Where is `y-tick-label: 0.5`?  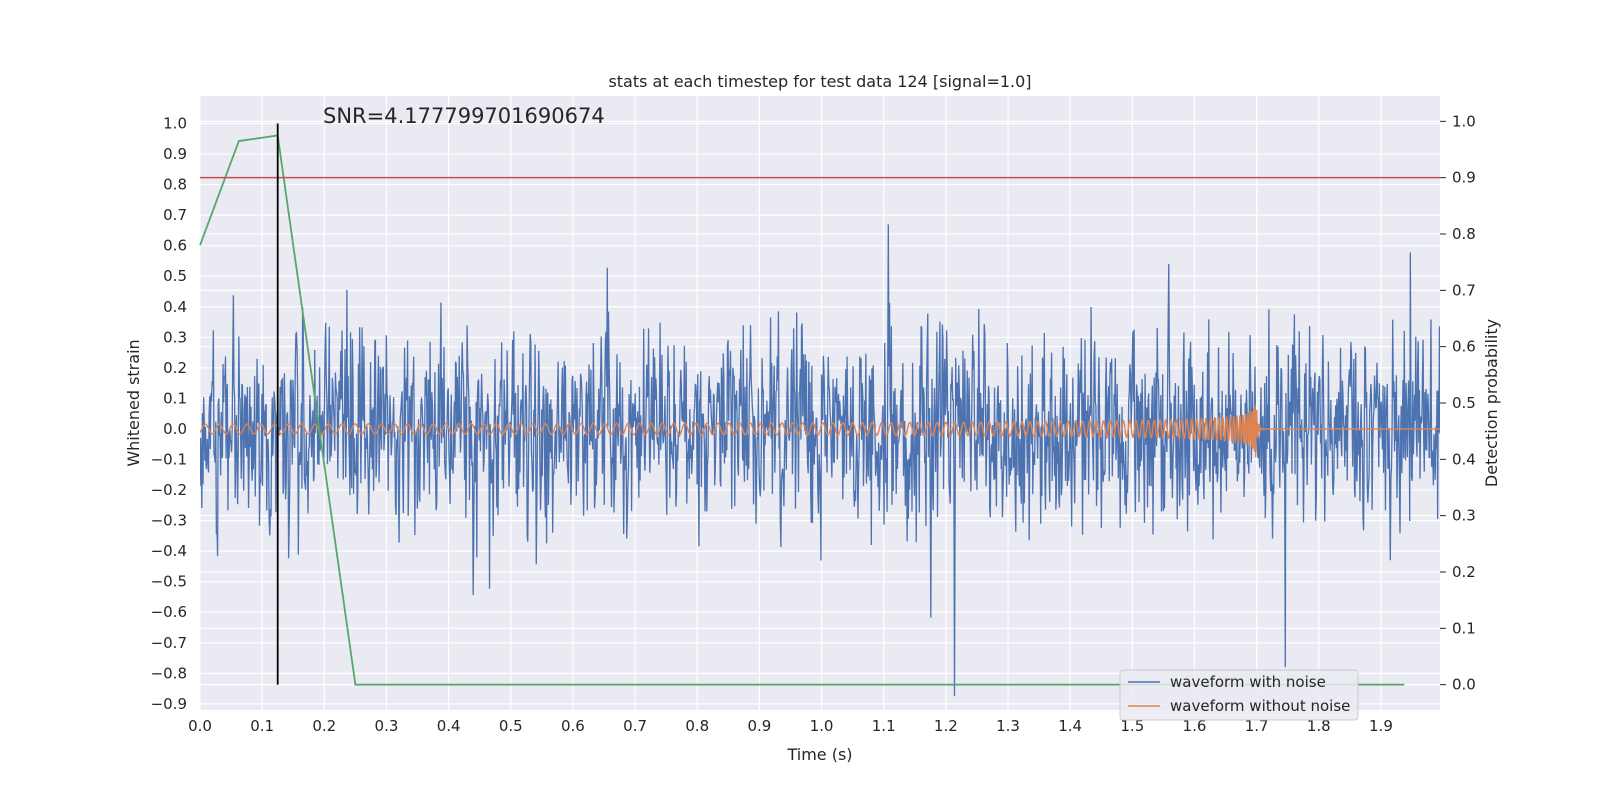 y-tick-label: 0.5 is located at coordinates (175, 276).